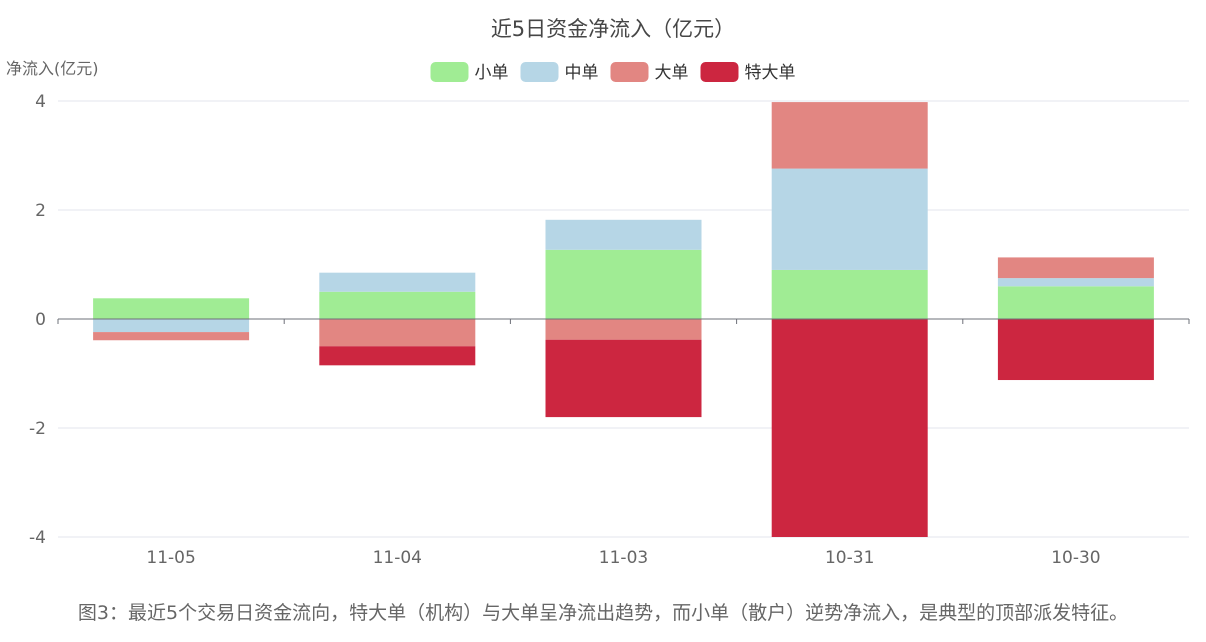 The height and width of the screenshot is (642, 1206). Describe the element at coordinates (1075, 558) in the screenshot. I see `x-tick-label: 10-30` at that location.